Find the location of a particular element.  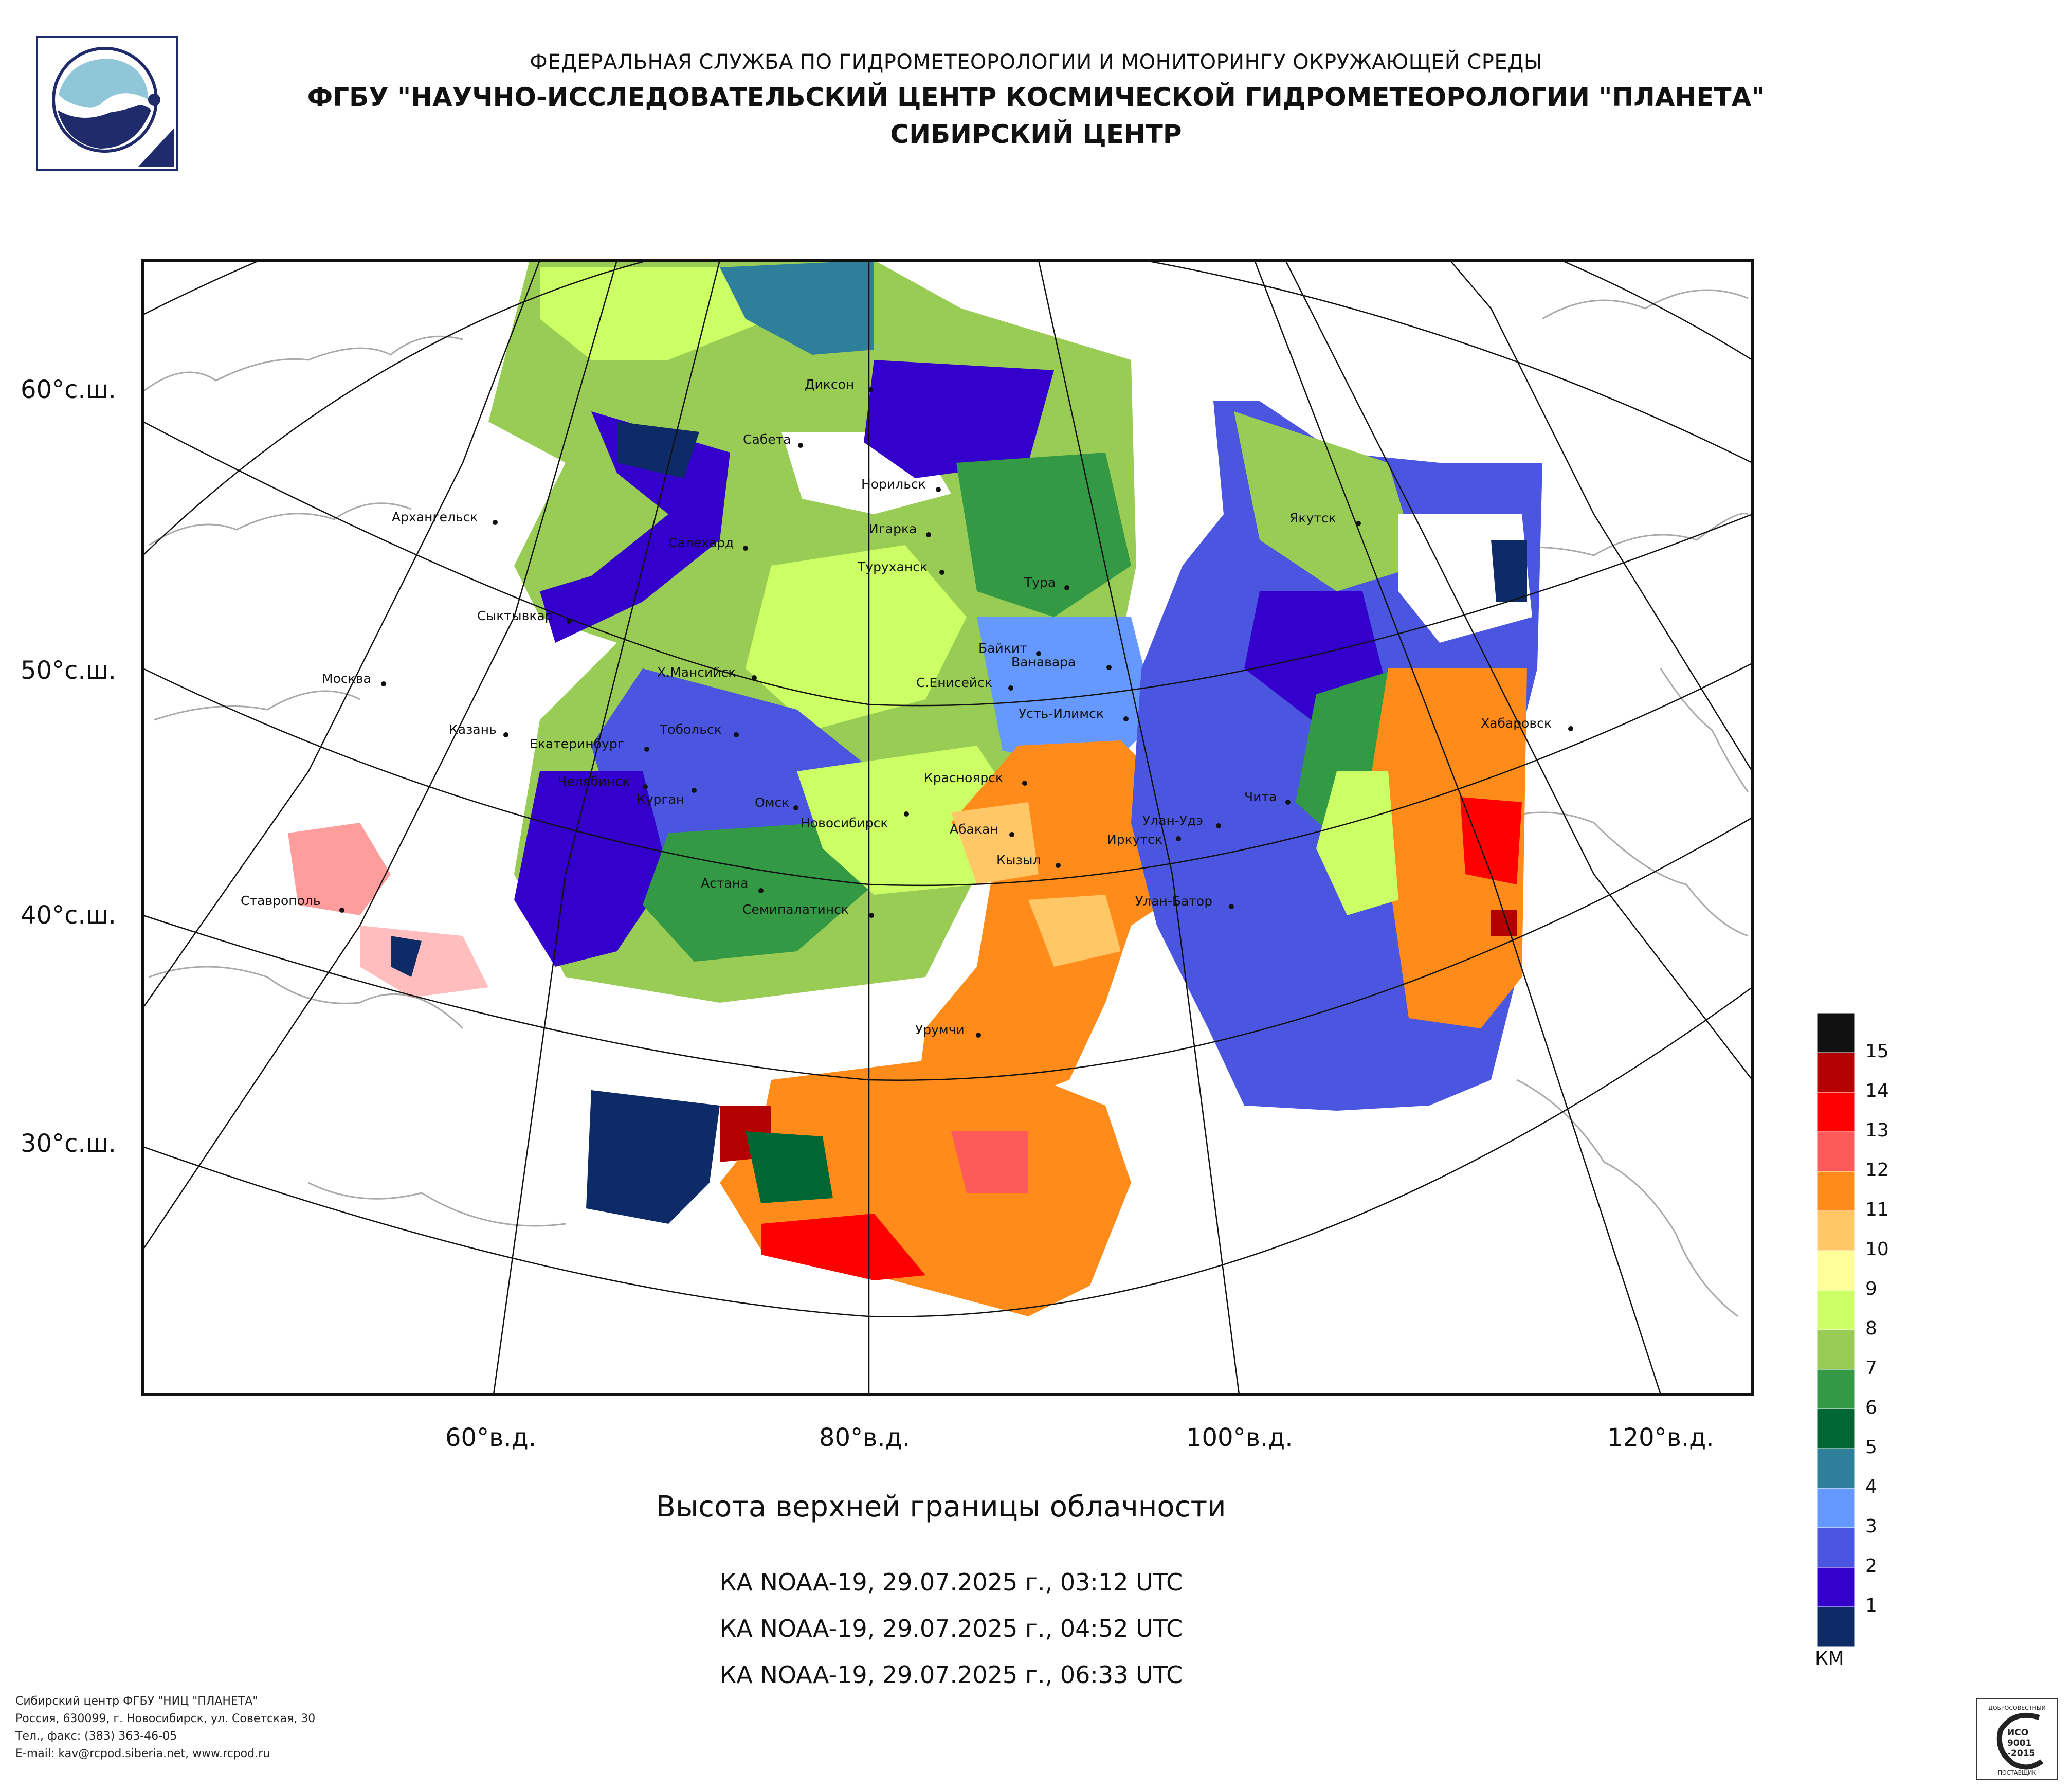

svg-text: Усть-Илимск is located at coordinates (1061, 713).